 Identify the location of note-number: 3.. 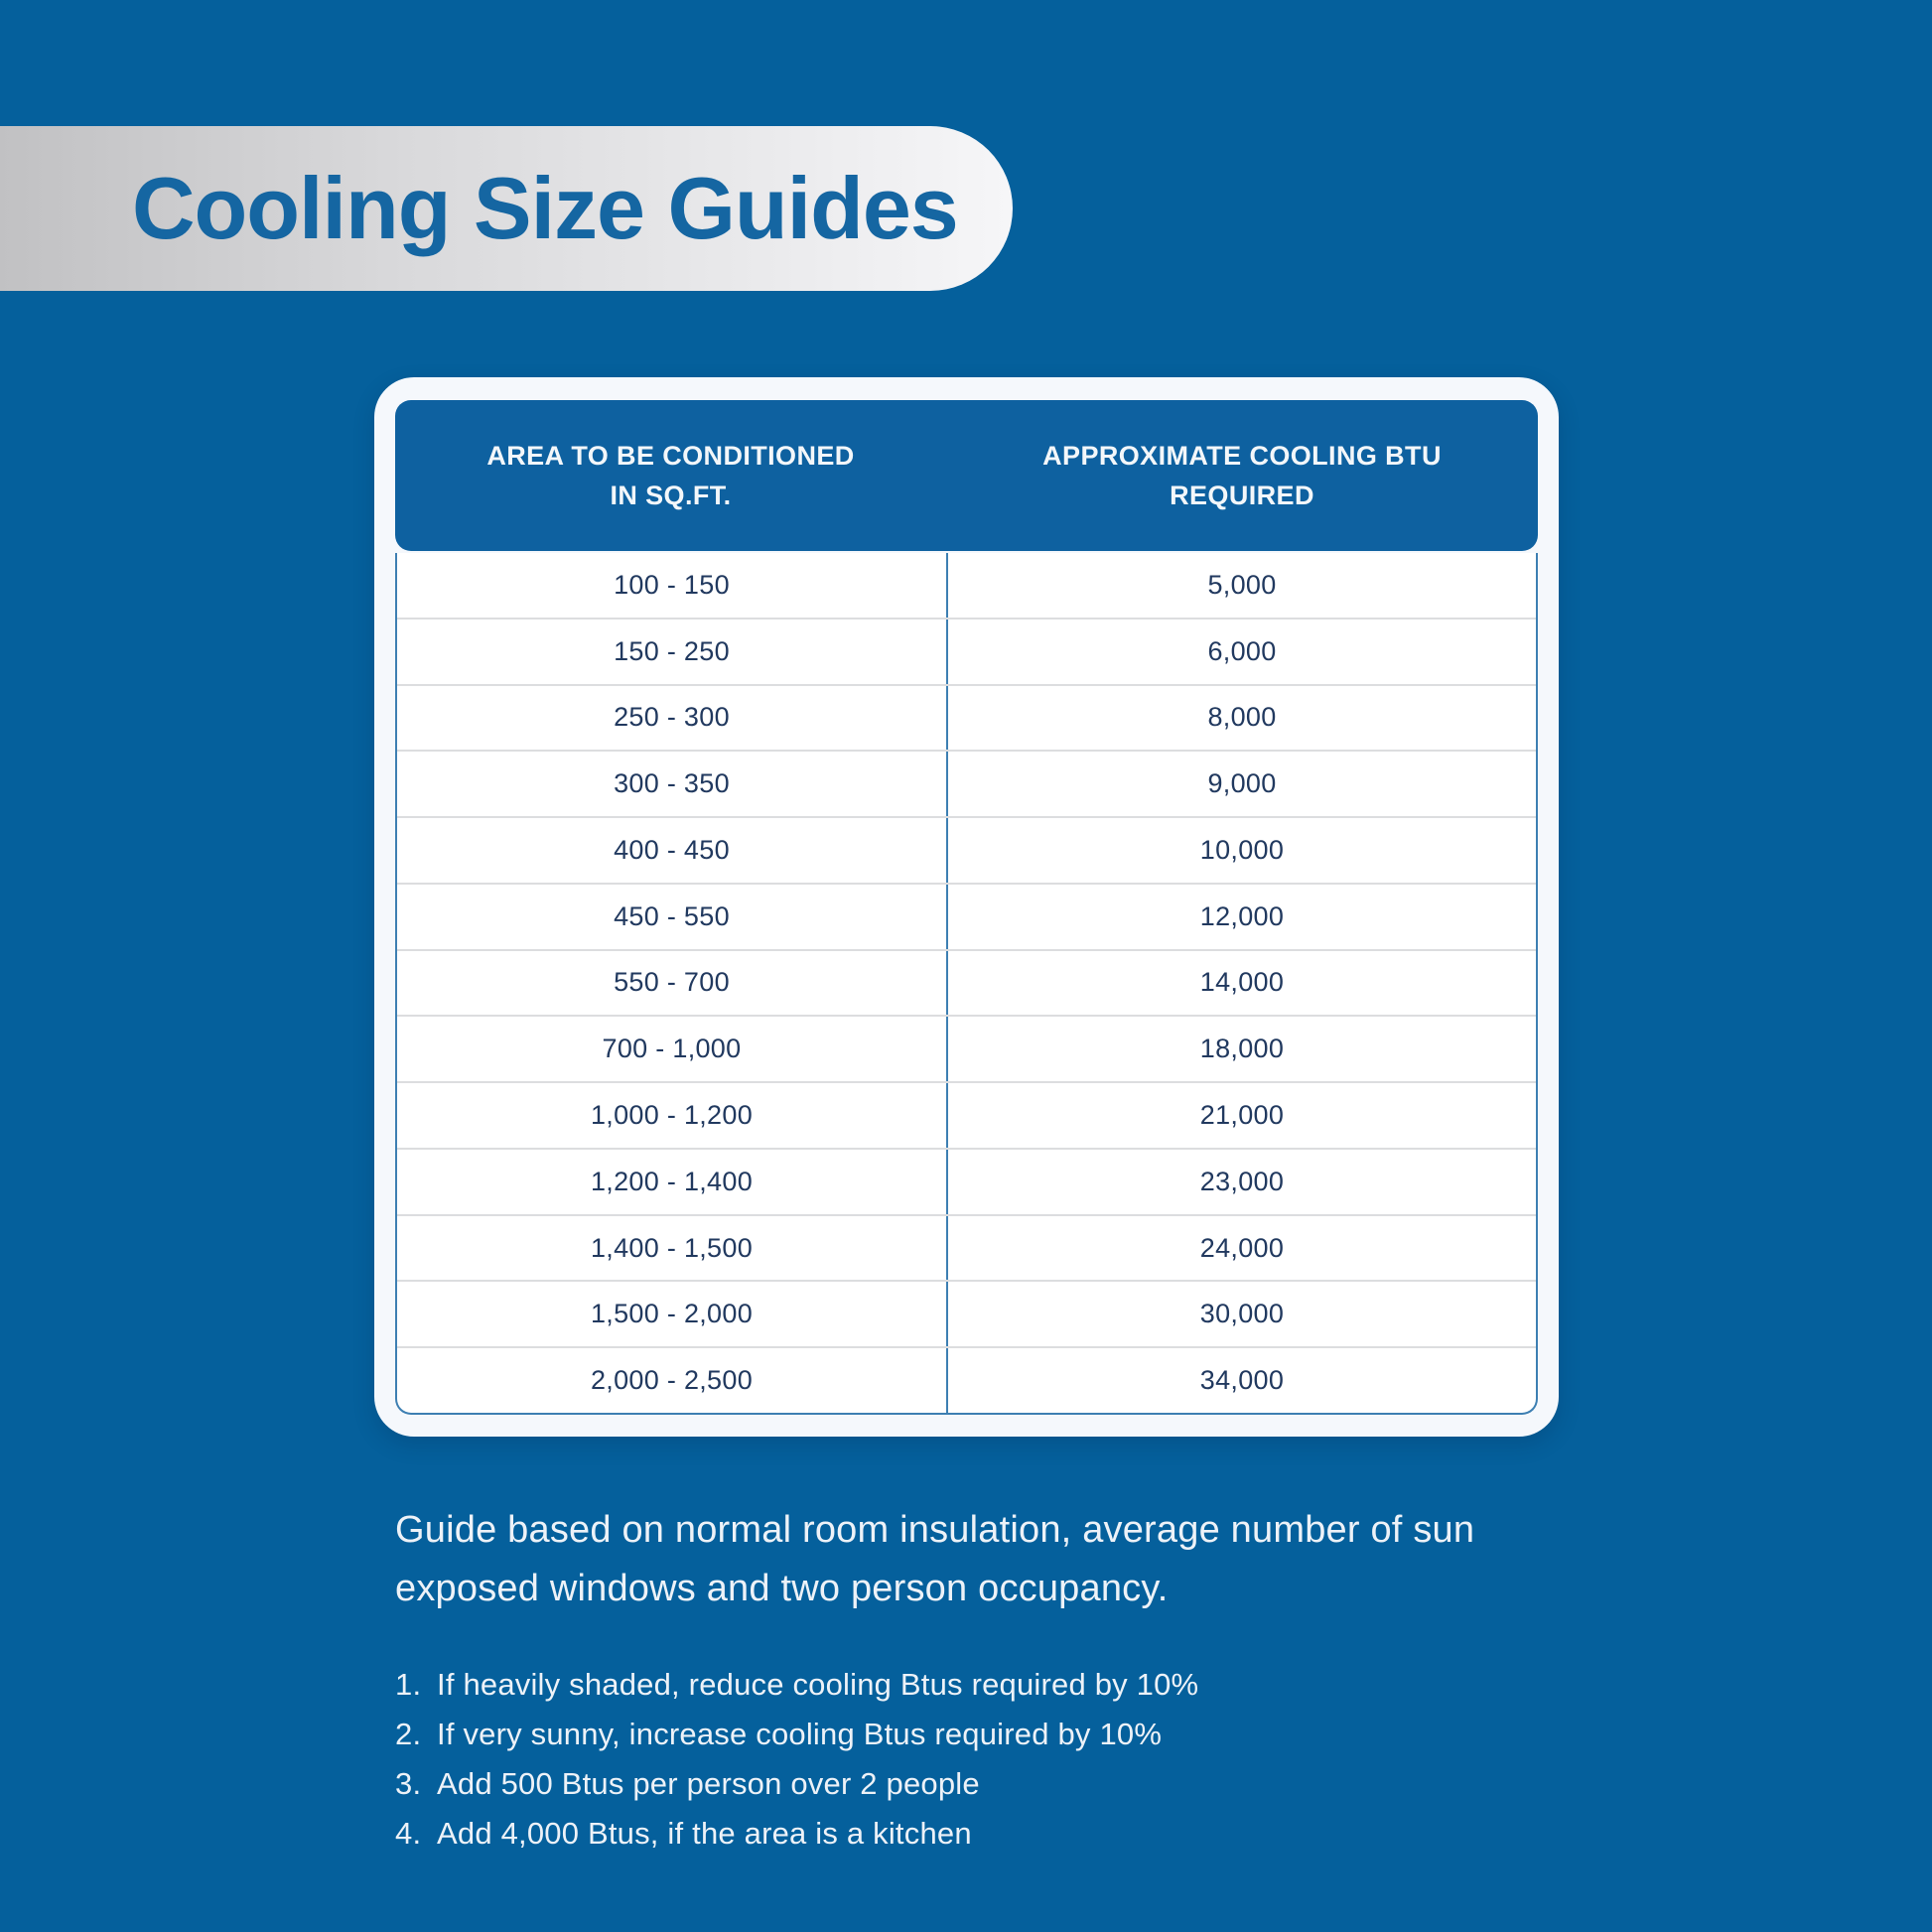
(409, 1783).